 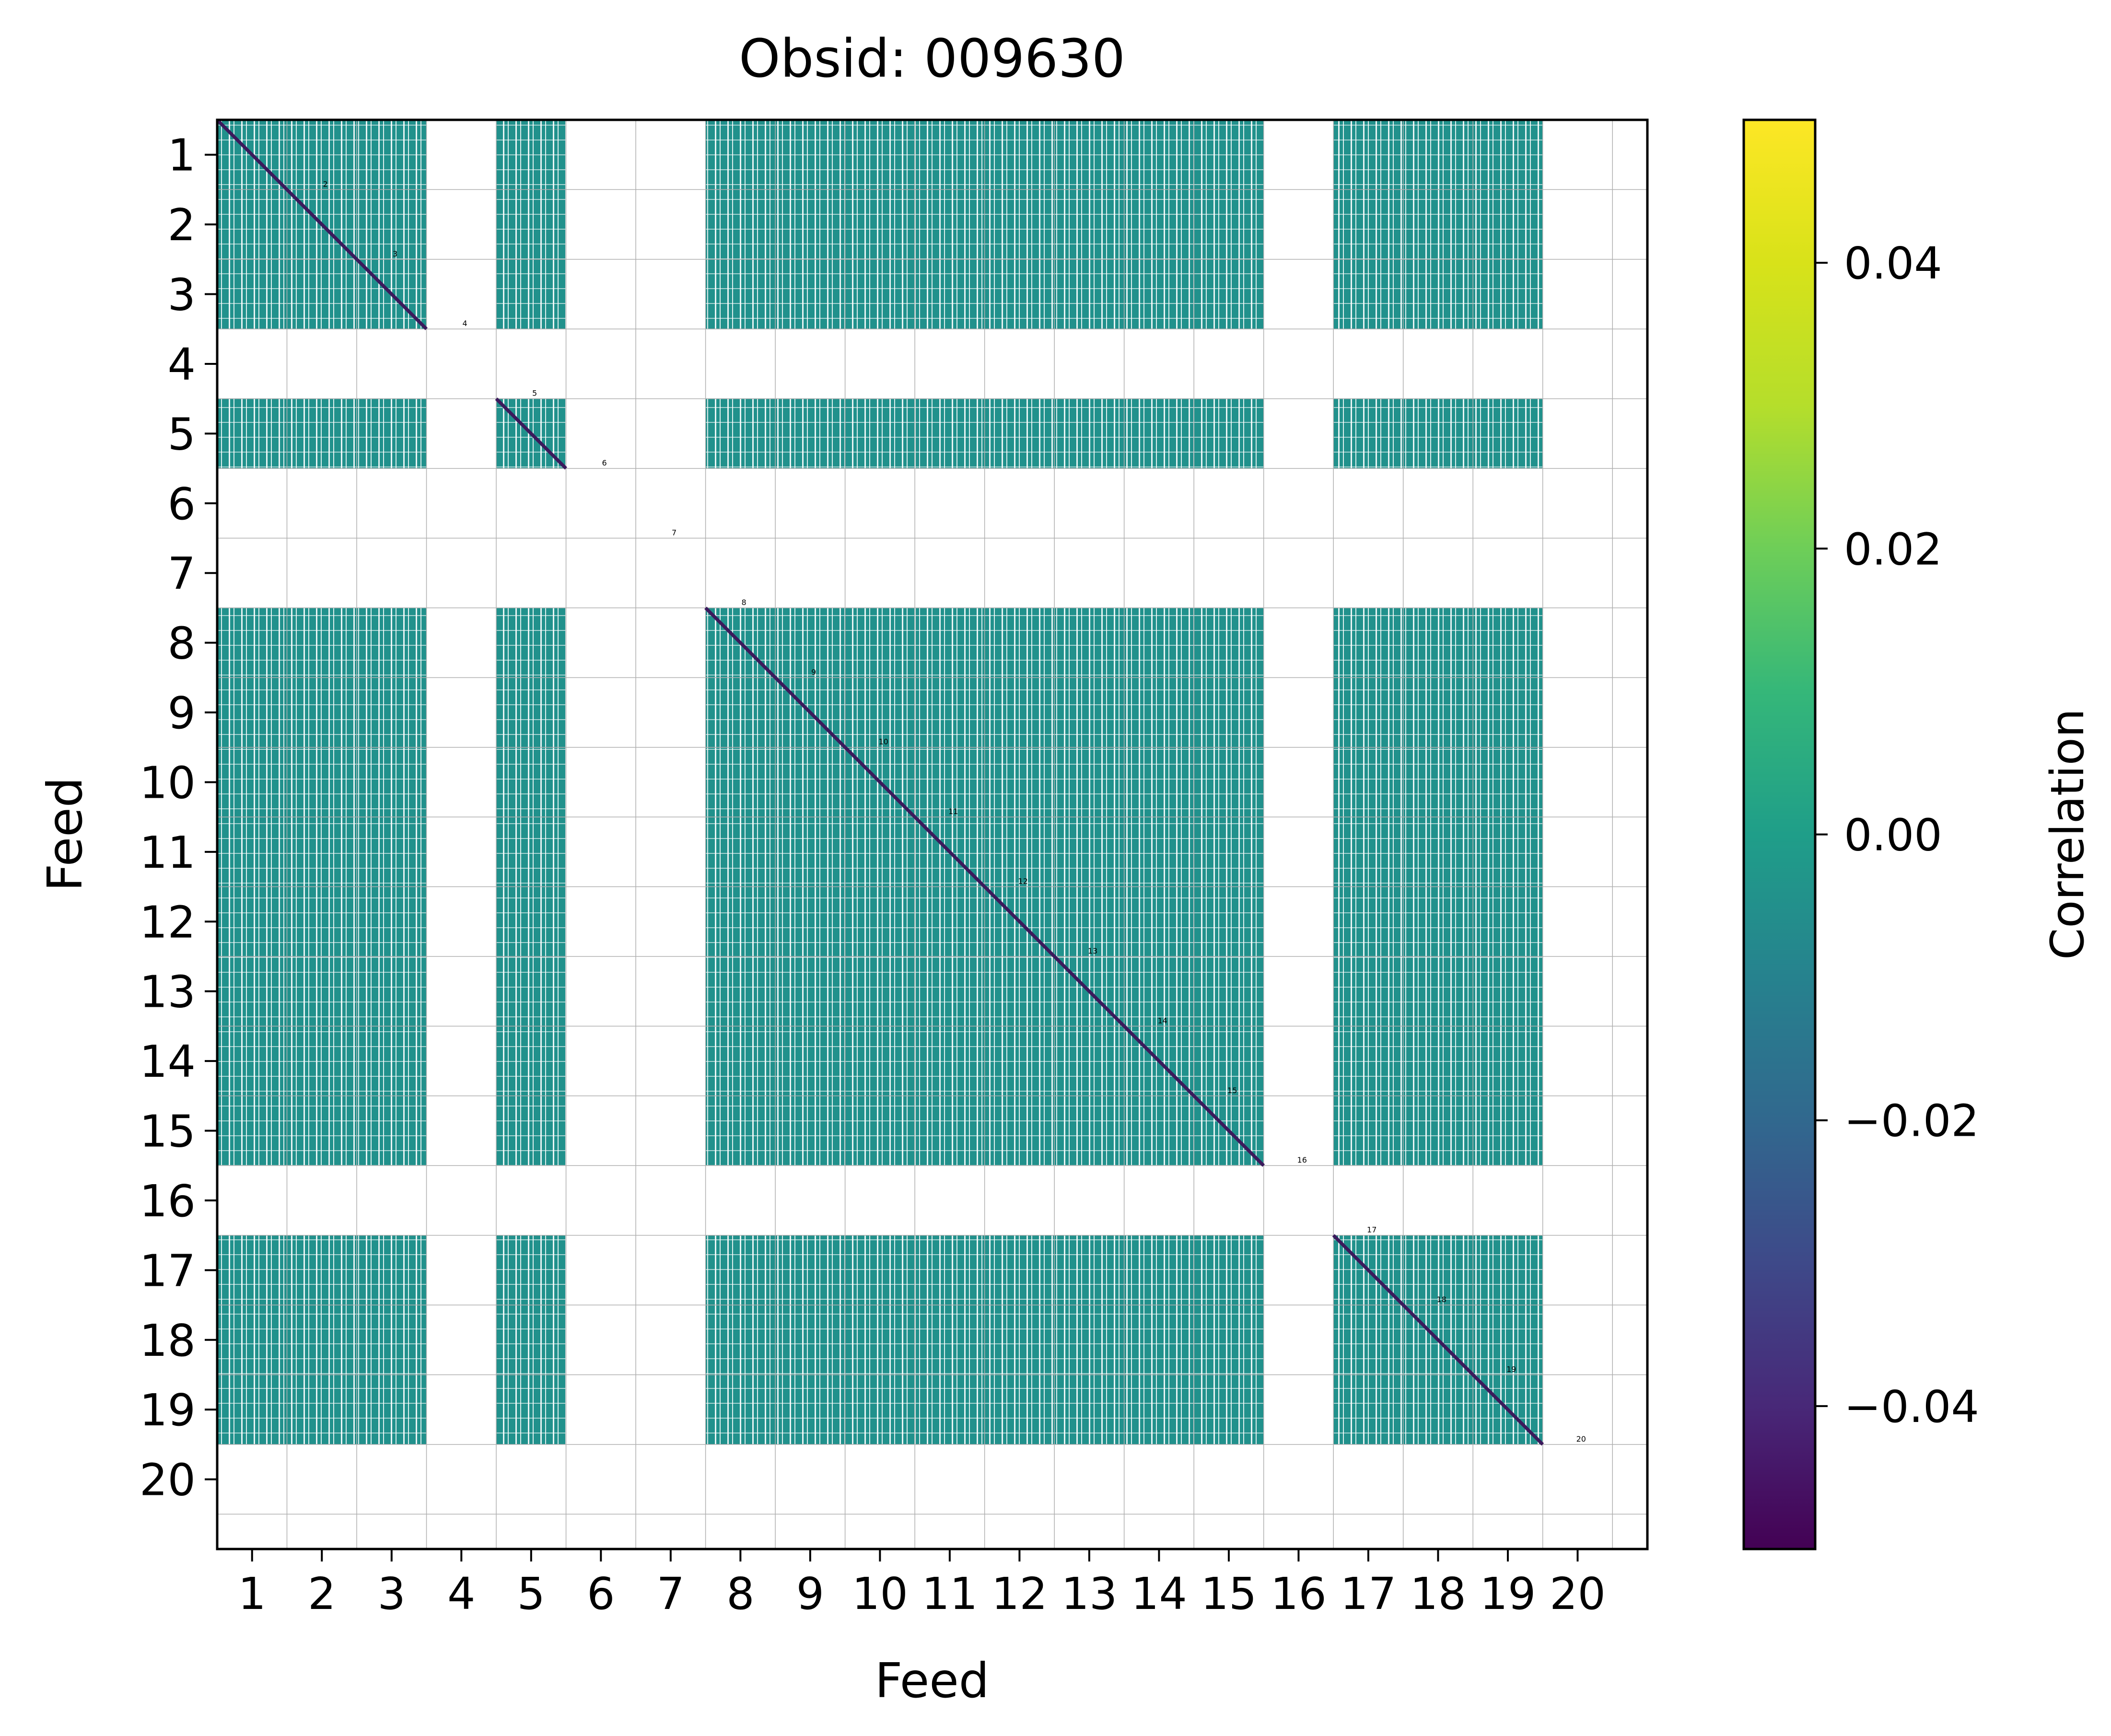 What do you see at coordinates (883, 741) in the screenshot?
I see `diagonal-label: 10` at bounding box center [883, 741].